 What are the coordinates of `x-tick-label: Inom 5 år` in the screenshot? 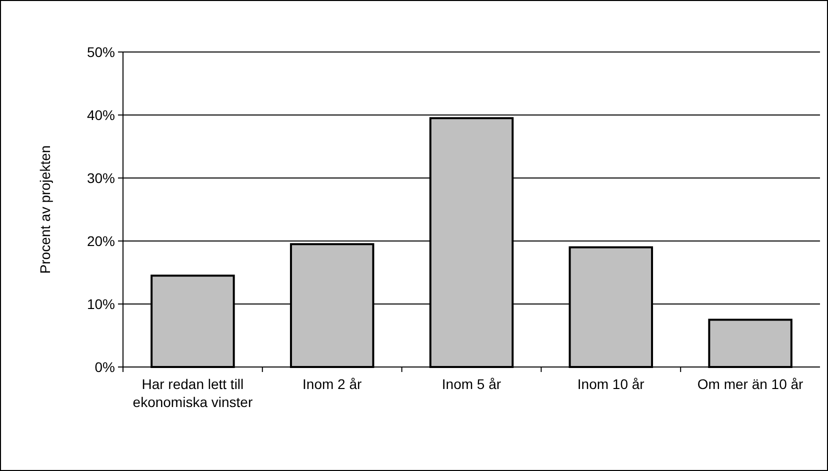 It's located at (472, 384).